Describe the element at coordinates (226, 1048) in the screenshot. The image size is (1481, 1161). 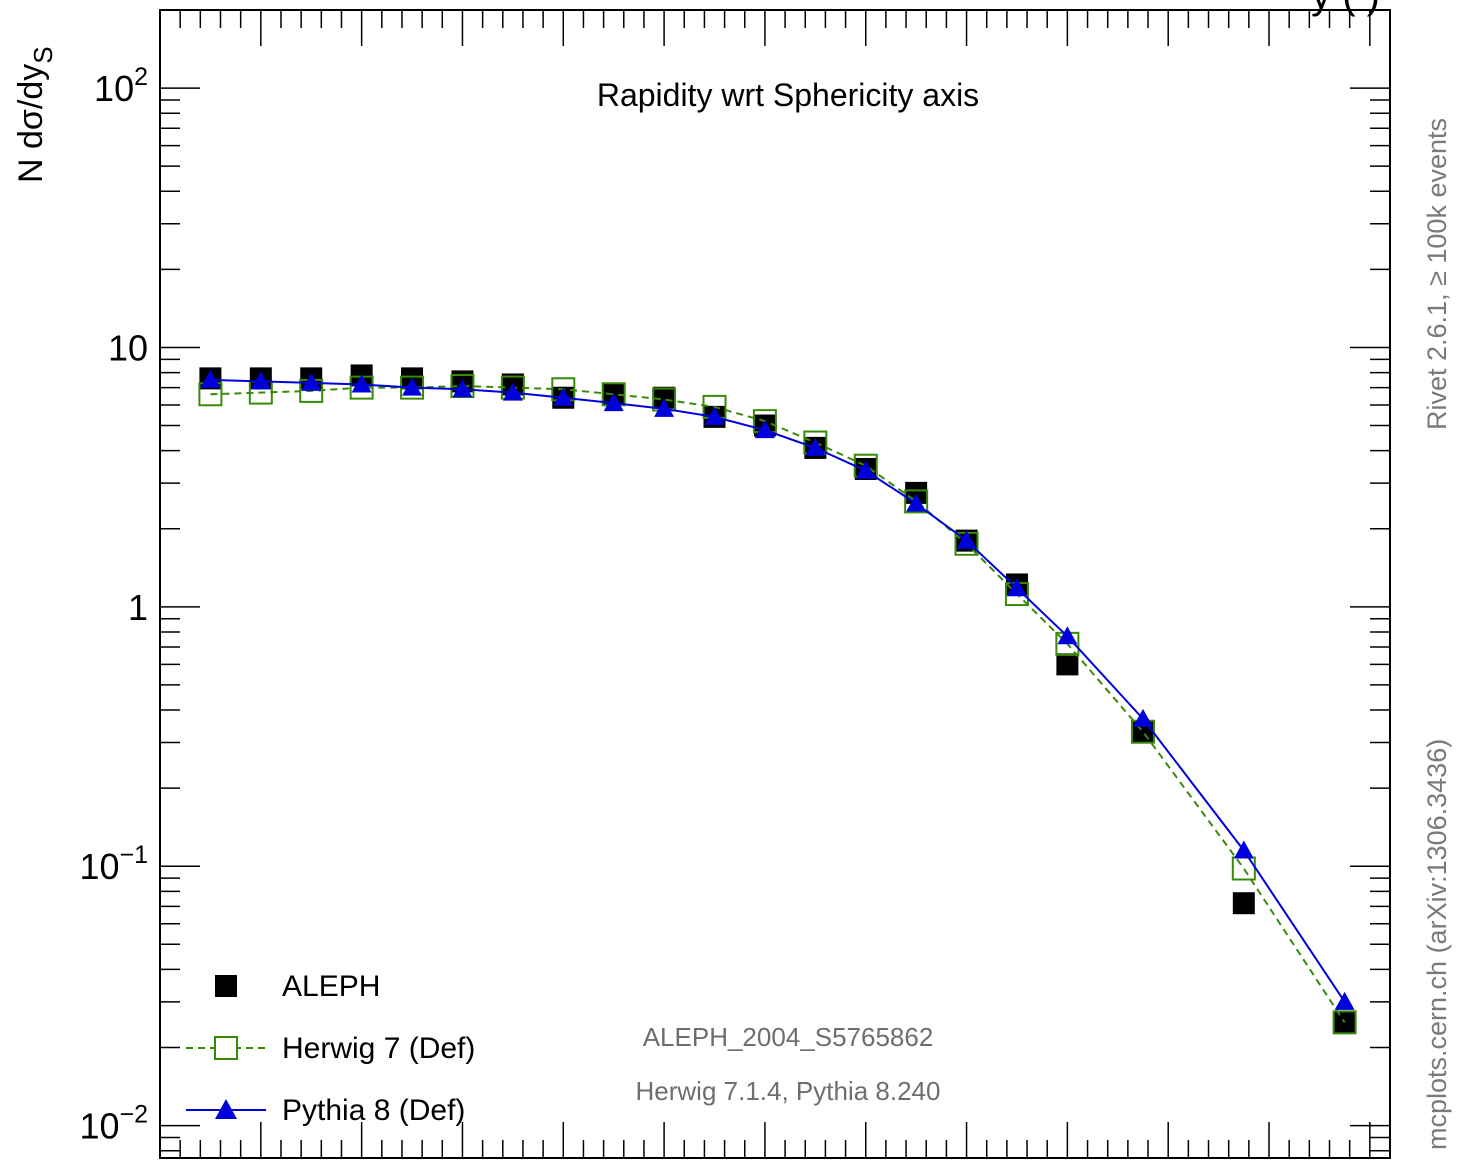
I see `legend-marker-herwig` at that location.